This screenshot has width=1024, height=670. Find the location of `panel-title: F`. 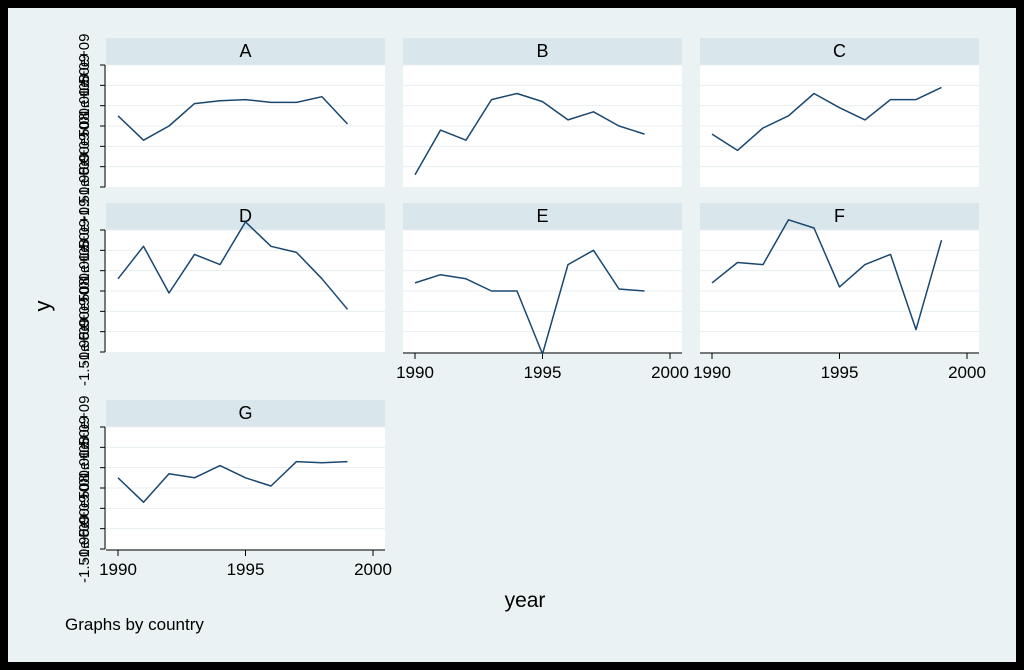

panel-title: F is located at coordinates (839, 216).